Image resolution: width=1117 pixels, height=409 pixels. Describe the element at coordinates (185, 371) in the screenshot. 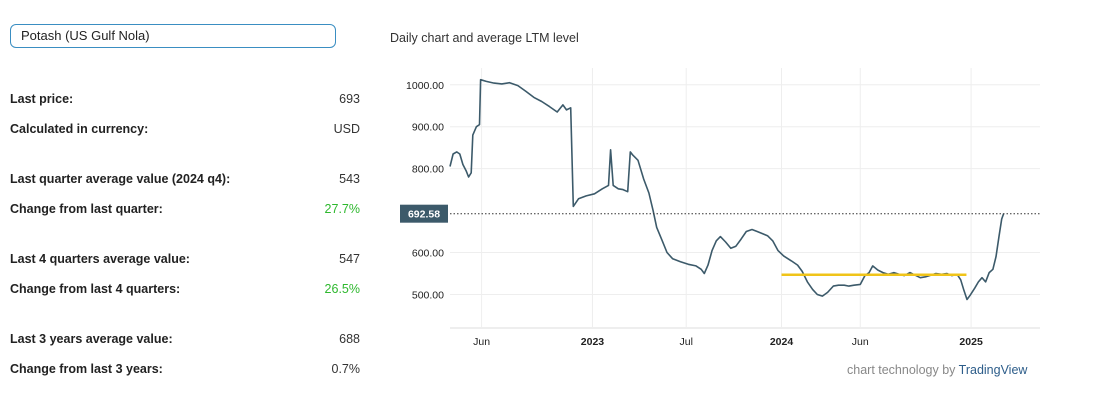

I see `stat-row-change-3y: Change from last 3 years: 0.7%` at that location.